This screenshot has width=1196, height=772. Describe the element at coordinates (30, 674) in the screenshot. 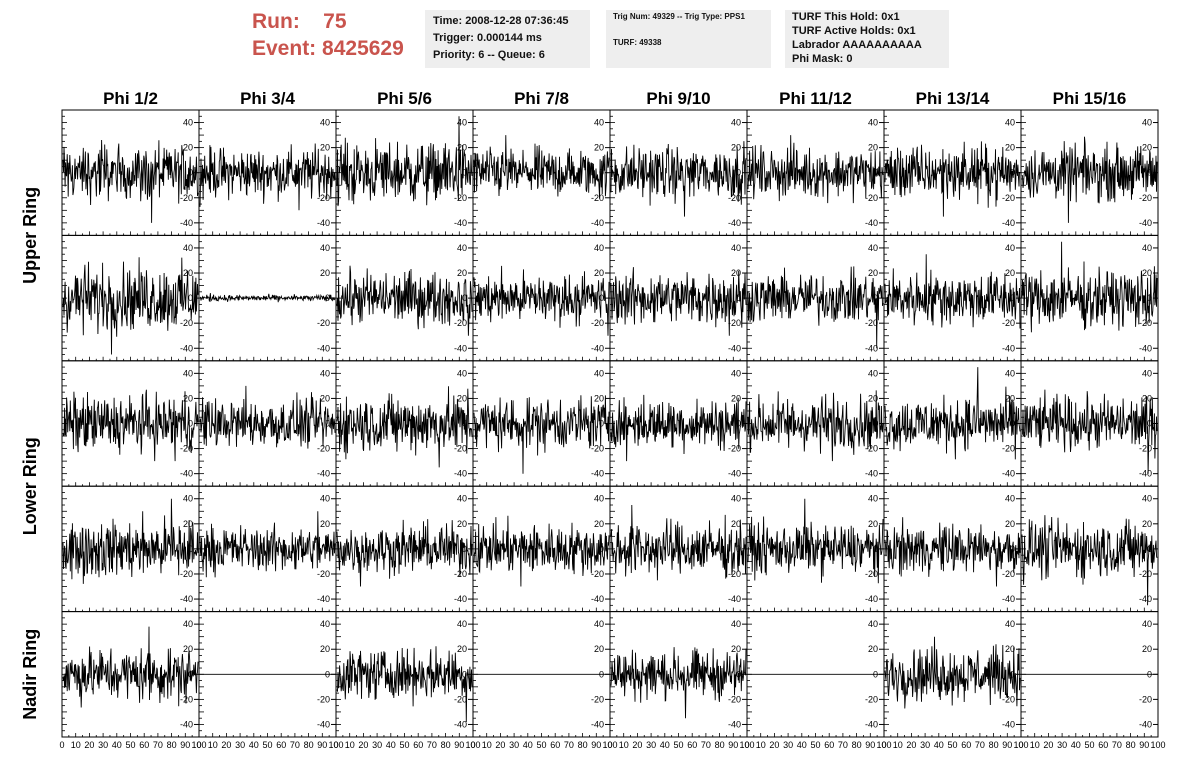

I see `row-title: Nadir Ring` at that location.